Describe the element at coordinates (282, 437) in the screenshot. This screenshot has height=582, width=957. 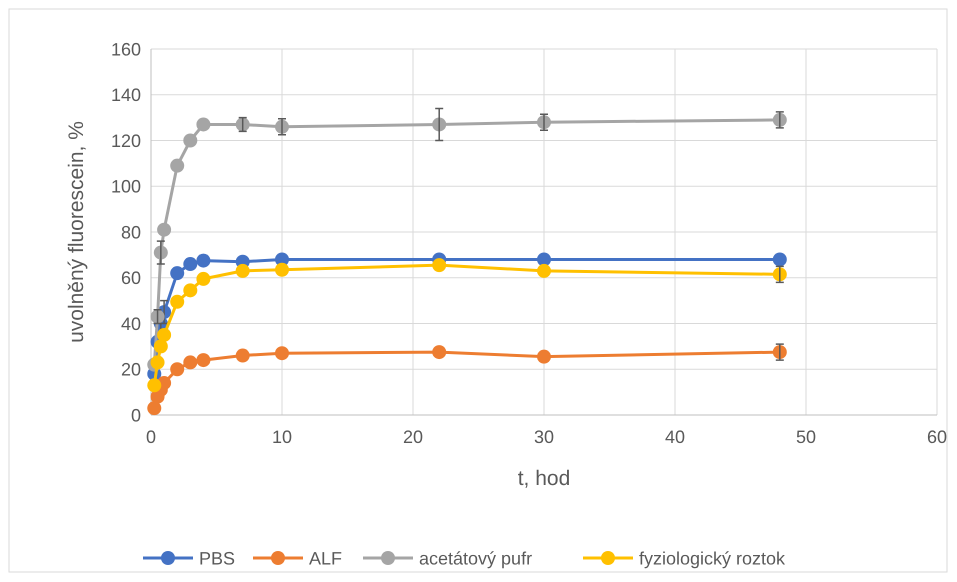
I see `x-tick-label: 10` at that location.